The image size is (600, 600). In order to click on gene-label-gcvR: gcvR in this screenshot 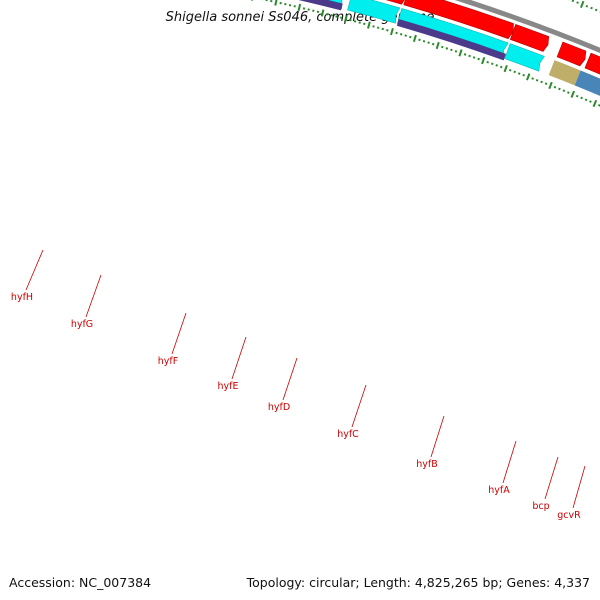, I will do `click(569, 515)`.